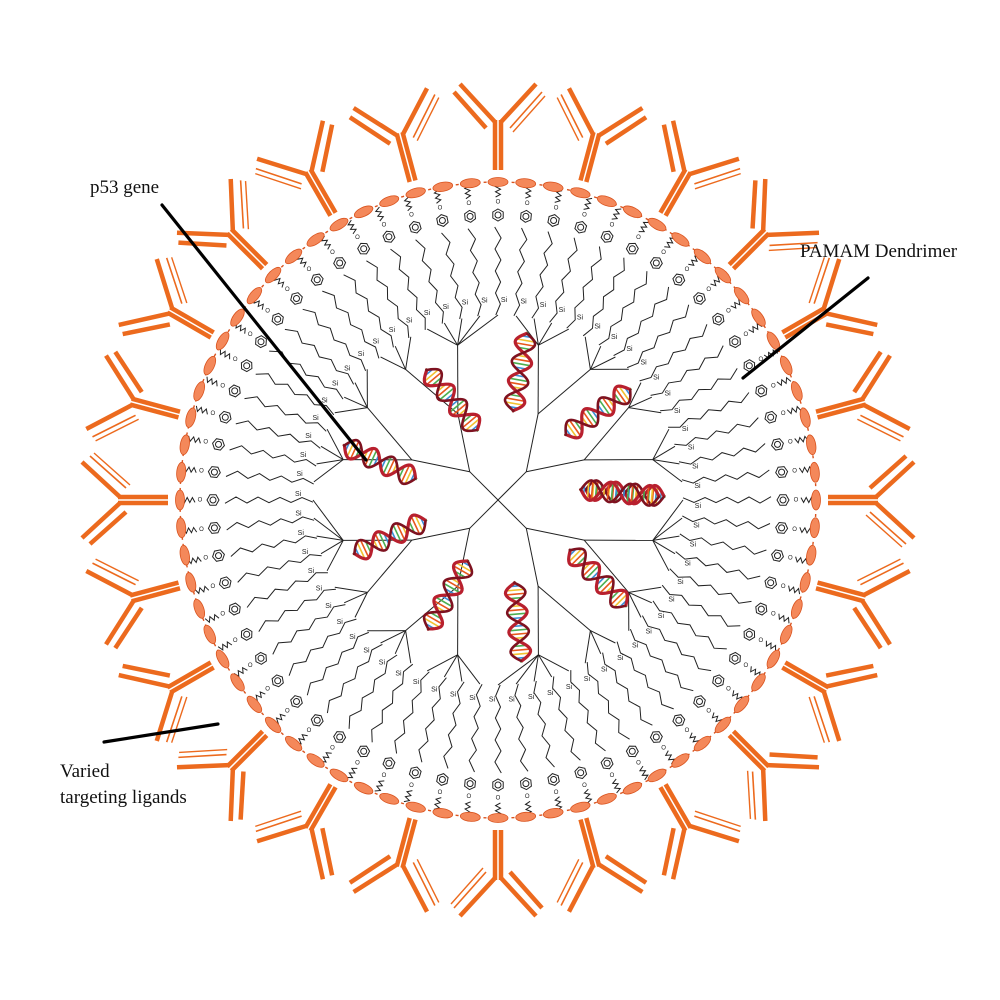  I want to click on dna-helix, so click(520, 372).